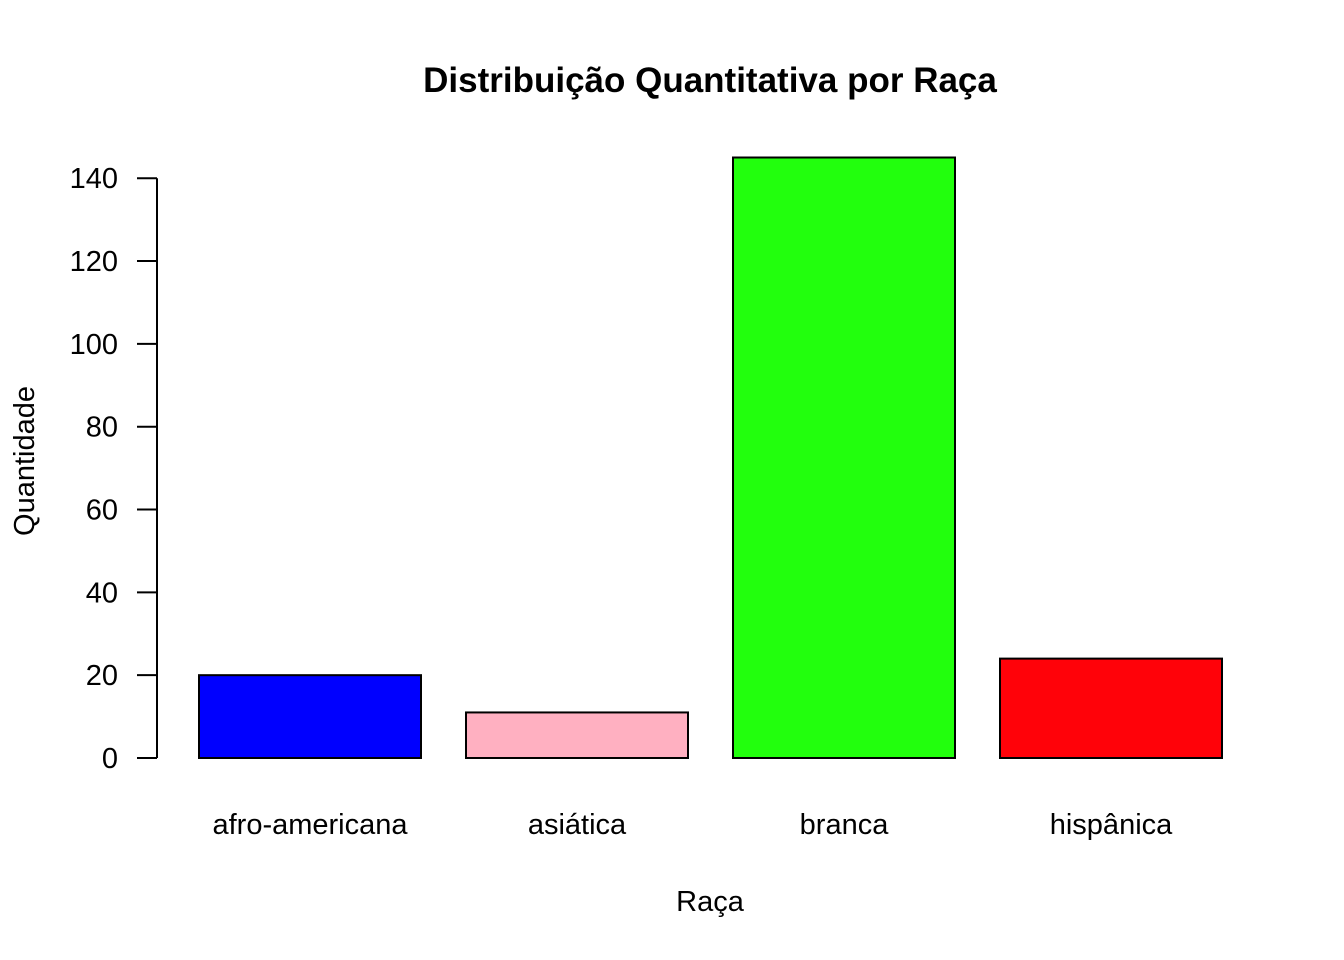 This screenshot has width=1344, height=960. I want to click on x-tick-label: branca, so click(845, 825).